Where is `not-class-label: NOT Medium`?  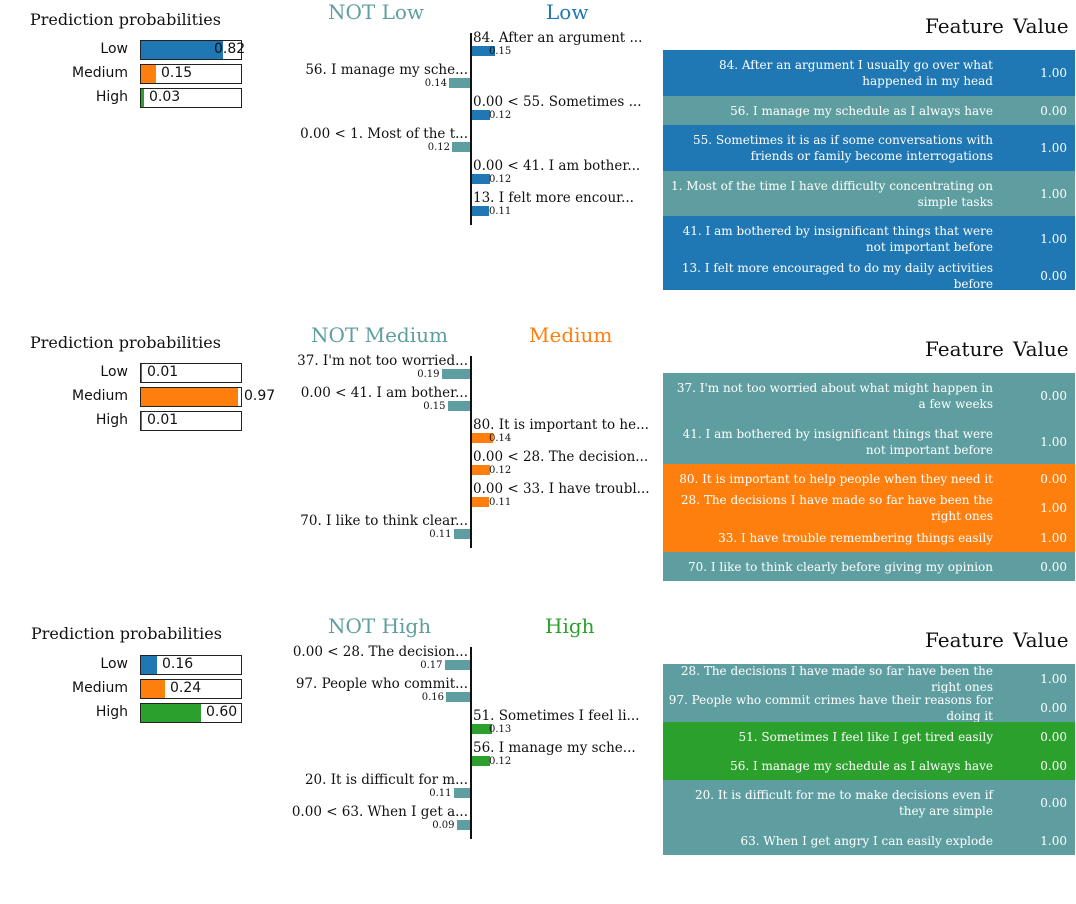
not-class-label: NOT Medium is located at coordinates (379, 335).